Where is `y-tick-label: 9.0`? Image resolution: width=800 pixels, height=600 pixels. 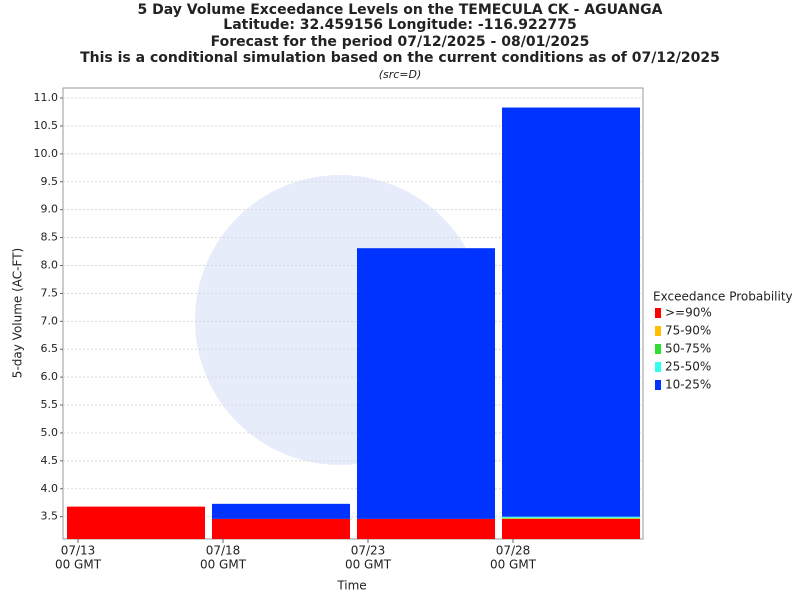 y-tick-label: 9.0 is located at coordinates (50, 209).